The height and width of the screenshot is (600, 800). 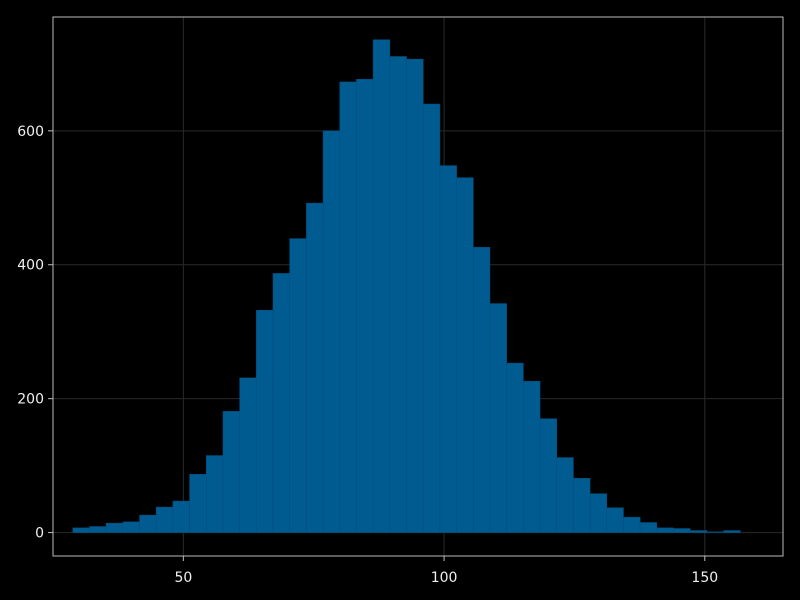 I want to click on y-axis-ticks: 0 200 400 600, so click(x=35, y=333).